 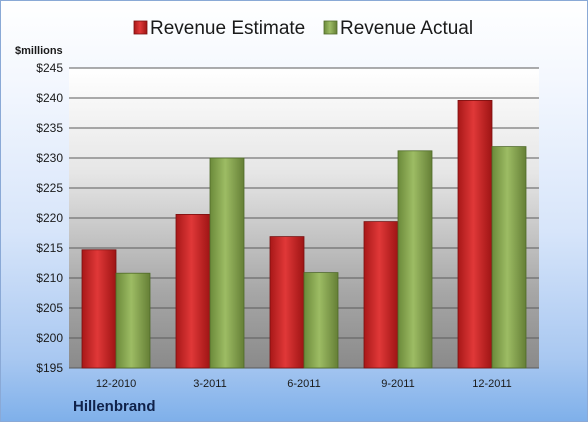 What do you see at coordinates (330, 27) in the screenshot?
I see `legend-swatch-actual` at bounding box center [330, 27].